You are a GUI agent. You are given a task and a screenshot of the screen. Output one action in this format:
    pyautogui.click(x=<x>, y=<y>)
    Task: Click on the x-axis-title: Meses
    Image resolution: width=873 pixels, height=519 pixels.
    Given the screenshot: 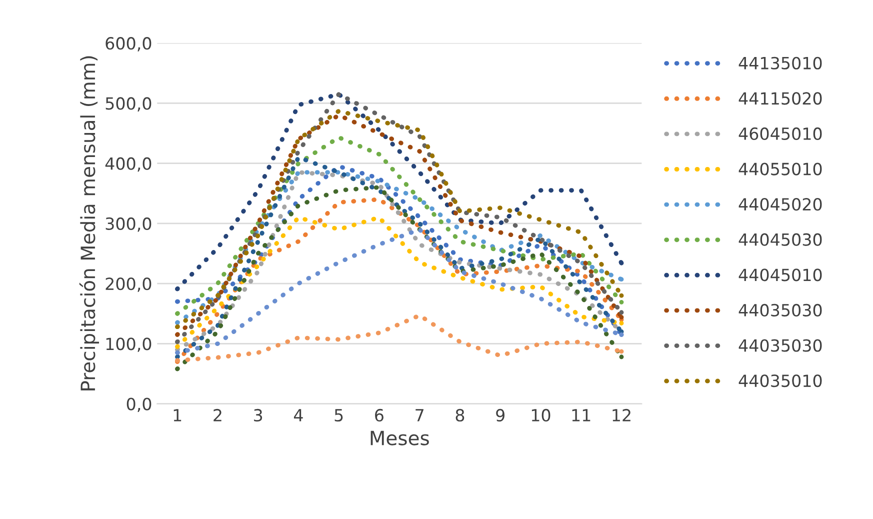 What is the action you would take?
    pyautogui.click(x=399, y=438)
    